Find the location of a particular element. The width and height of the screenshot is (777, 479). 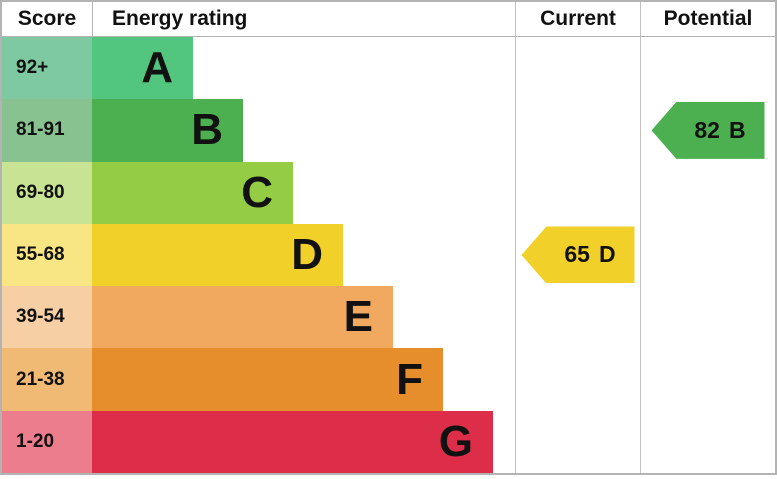

bar-area: G is located at coordinates (303, 441).